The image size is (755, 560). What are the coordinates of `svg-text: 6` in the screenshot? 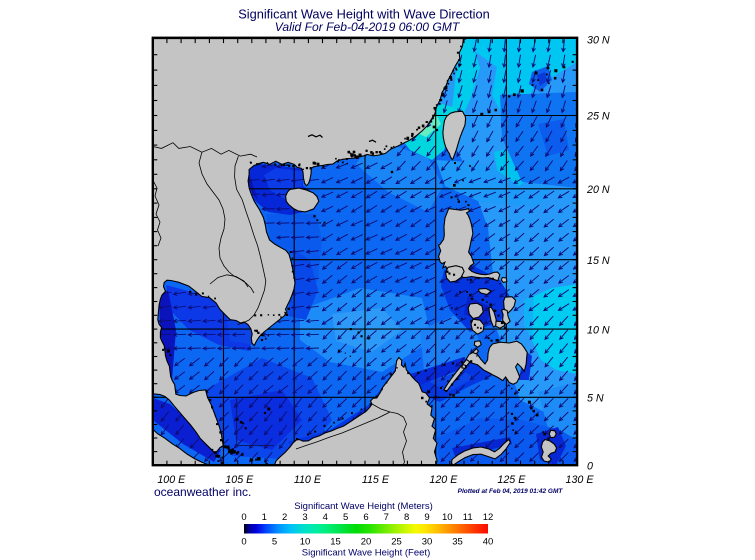 It's located at (365, 517).